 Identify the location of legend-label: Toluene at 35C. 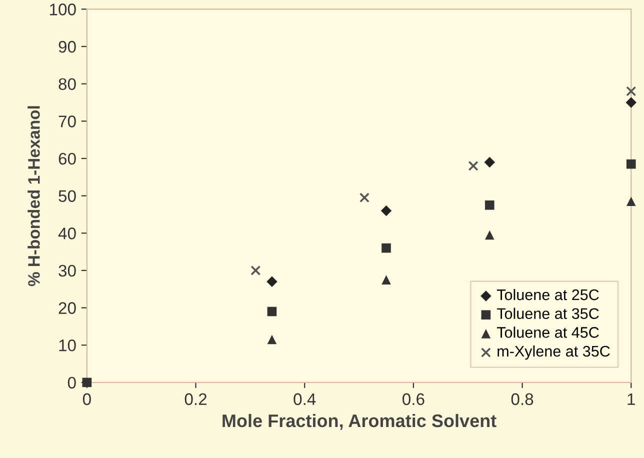
(547, 314).